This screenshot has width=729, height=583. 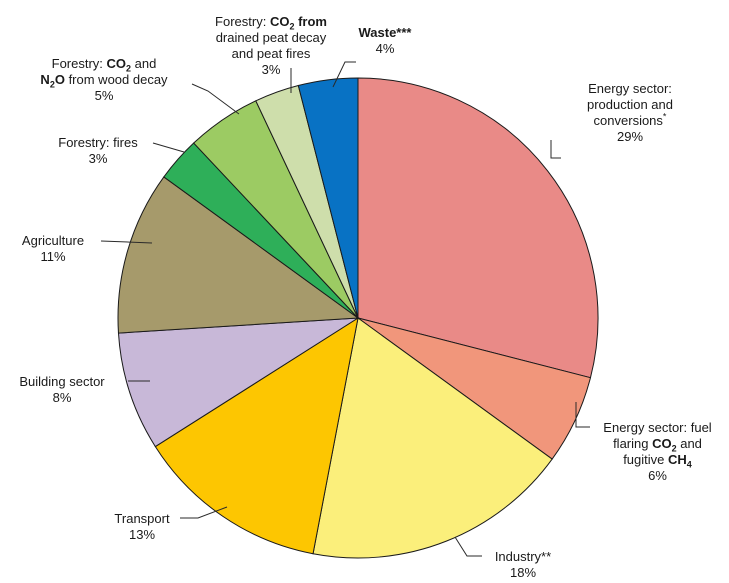 I want to click on label-forestry-wood-line2c: from wood decay, so click(x=116, y=79).